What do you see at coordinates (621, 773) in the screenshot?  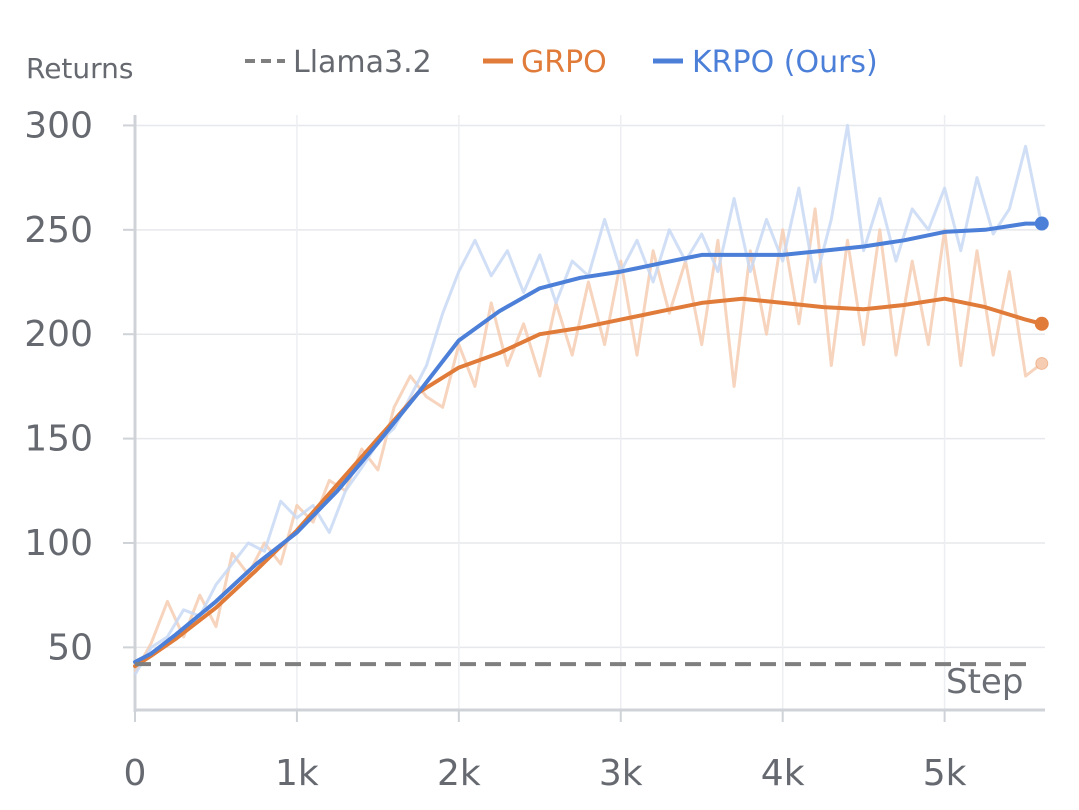 I see `x-tick-label: 3k` at bounding box center [621, 773].